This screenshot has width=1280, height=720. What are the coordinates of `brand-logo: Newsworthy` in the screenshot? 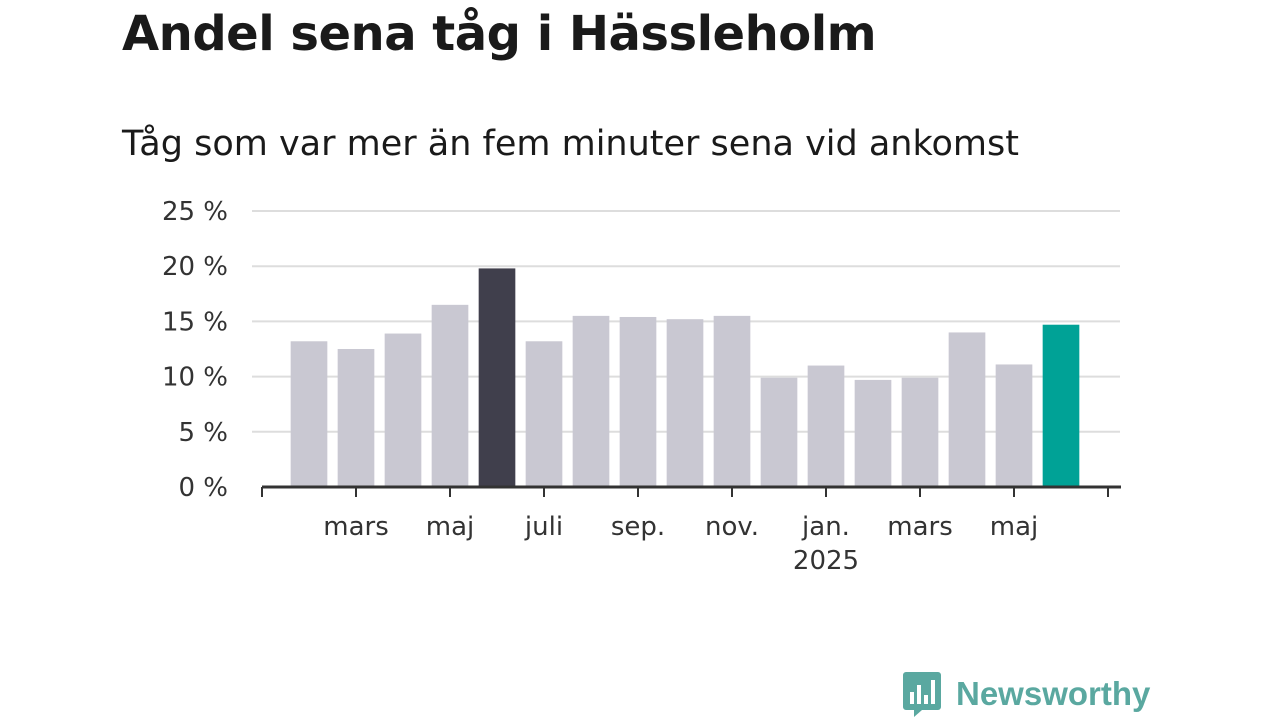 It's located at (1026, 694).